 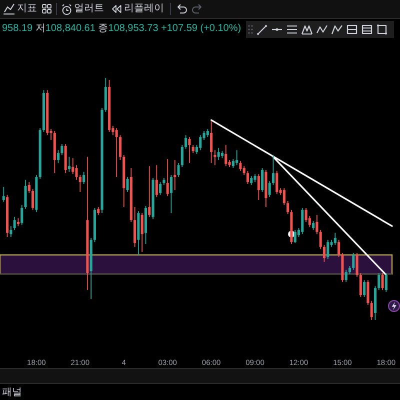 I want to click on chart-subtitle: 958.19 저108,840.61 종108,953.73 +107.59 (+0.10%), so click(x=122, y=28).